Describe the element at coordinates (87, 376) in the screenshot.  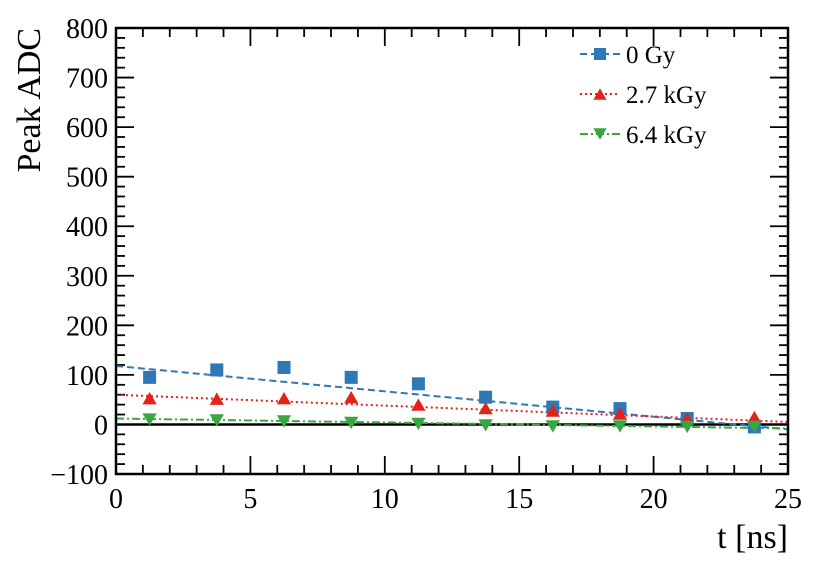
I see `y-tick-label: 100` at that location.